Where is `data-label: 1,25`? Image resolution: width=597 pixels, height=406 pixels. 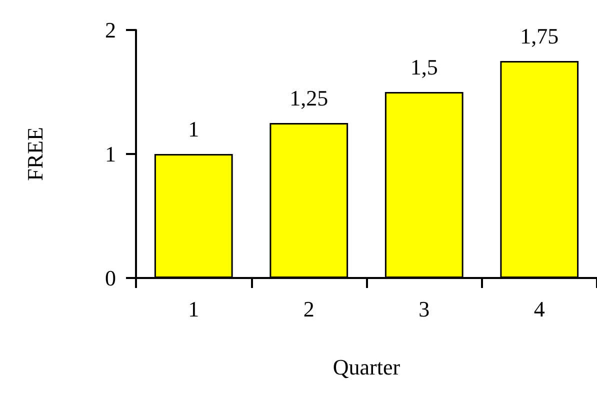
data-label: 1,25 is located at coordinates (309, 98).